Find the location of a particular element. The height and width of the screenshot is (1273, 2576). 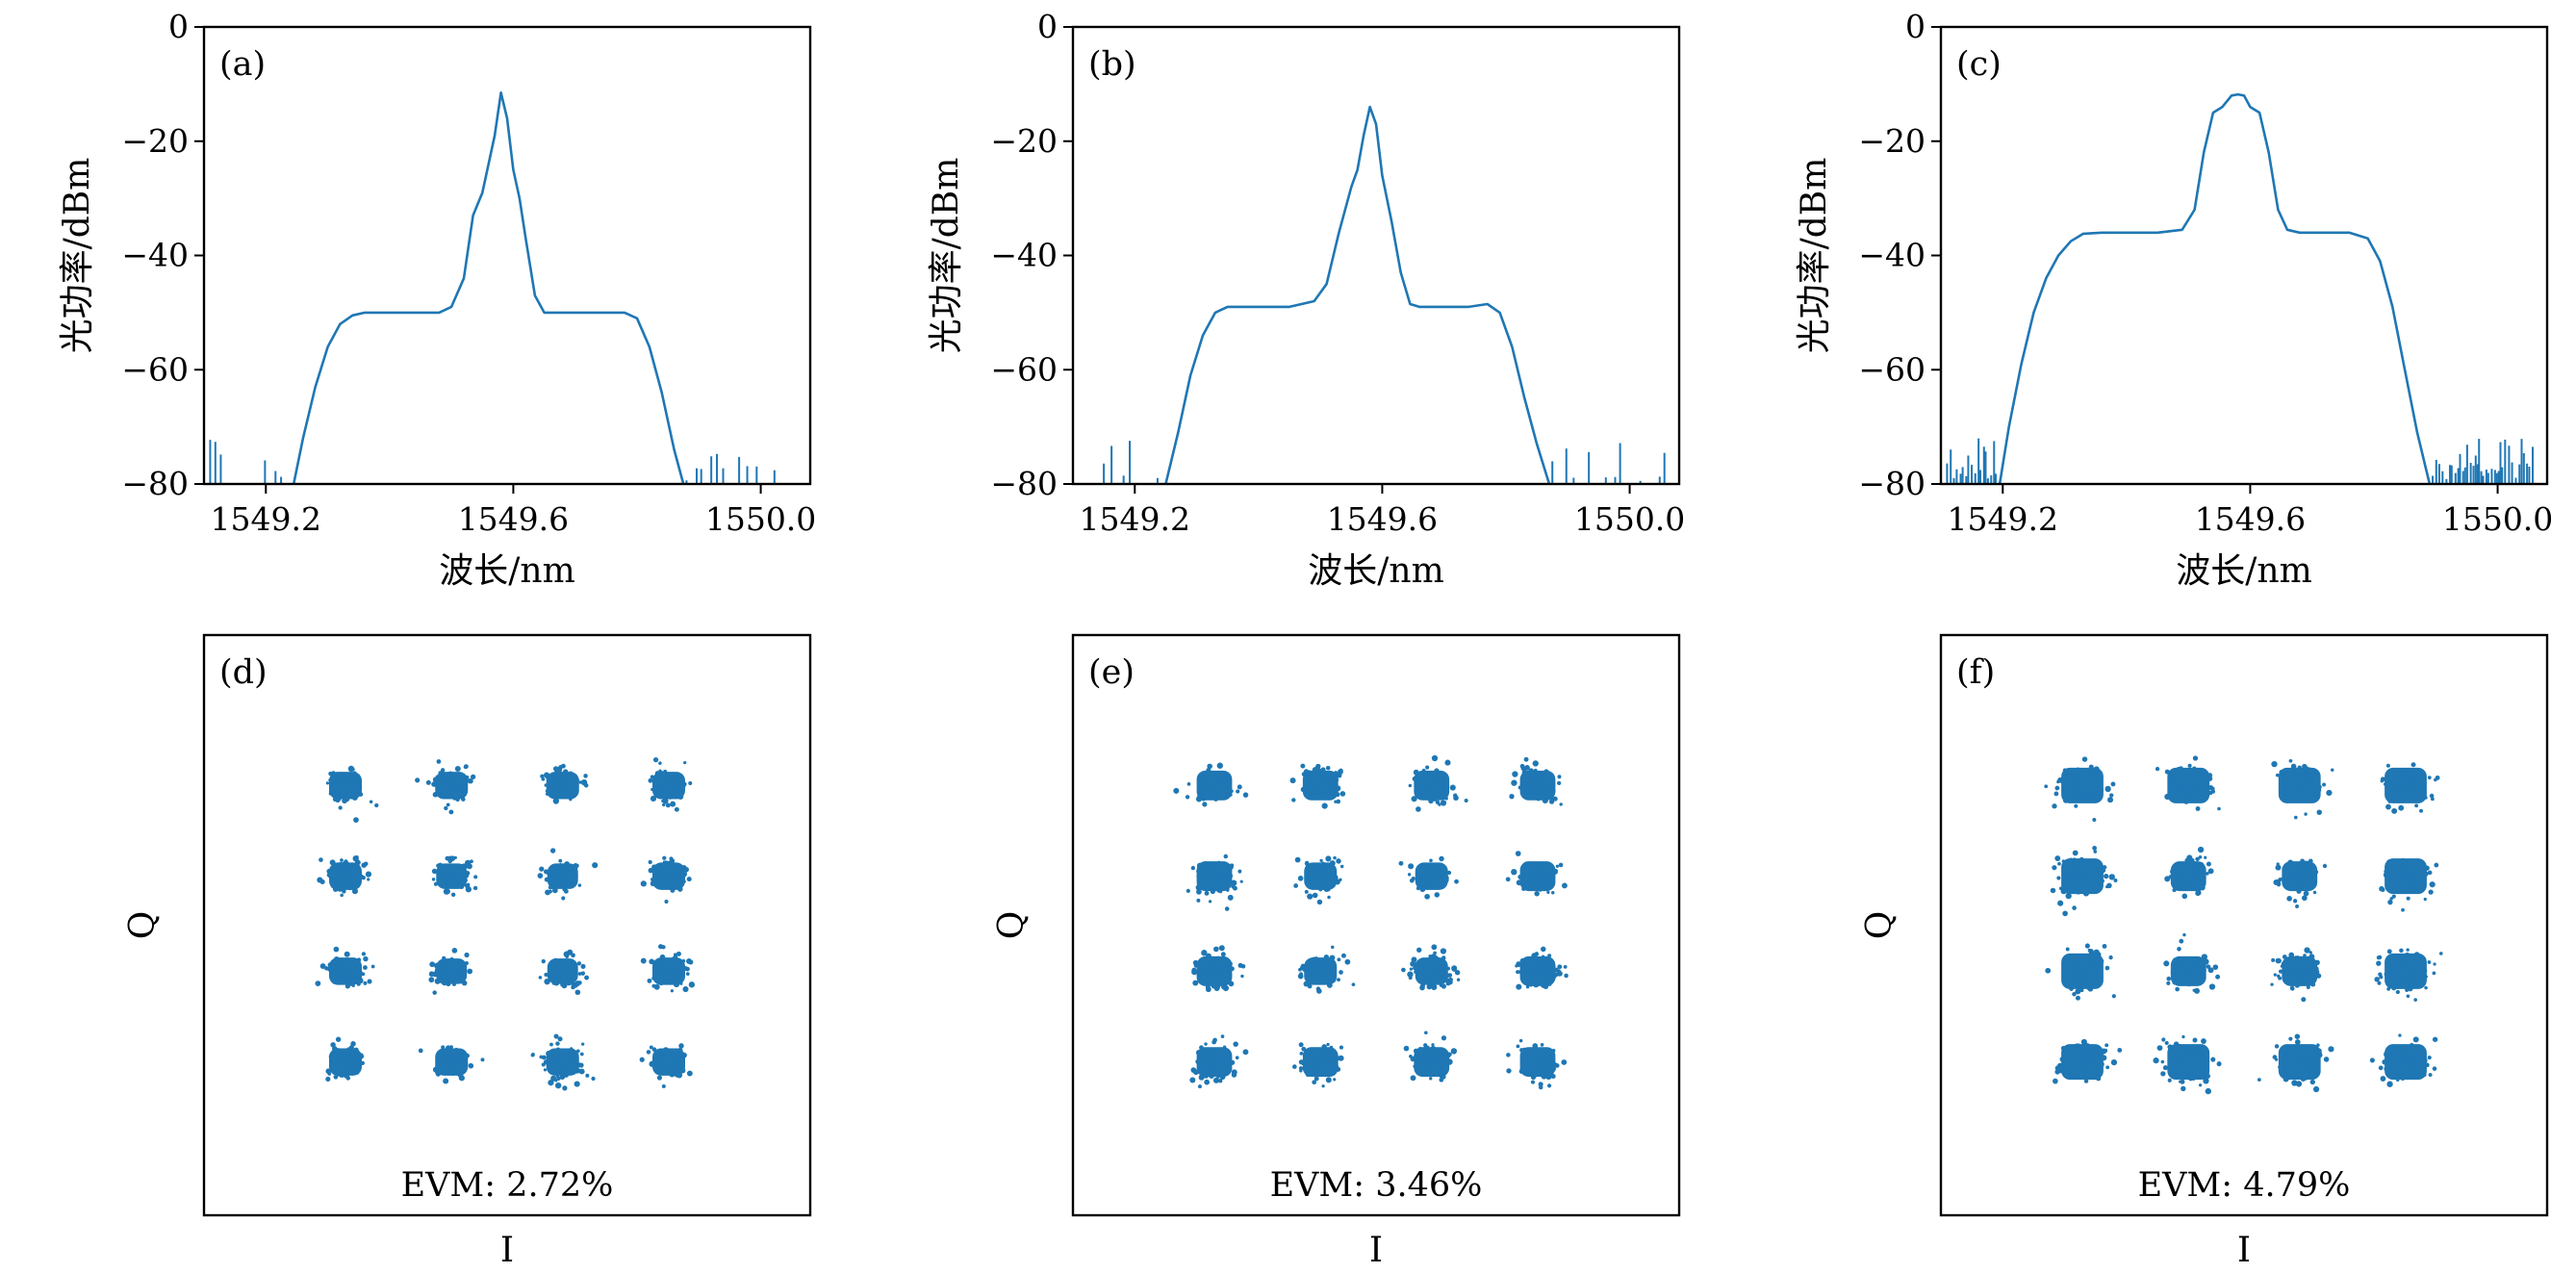

panel-e: EVM: 3.46%IQ(e) is located at coordinates (1336, 951).